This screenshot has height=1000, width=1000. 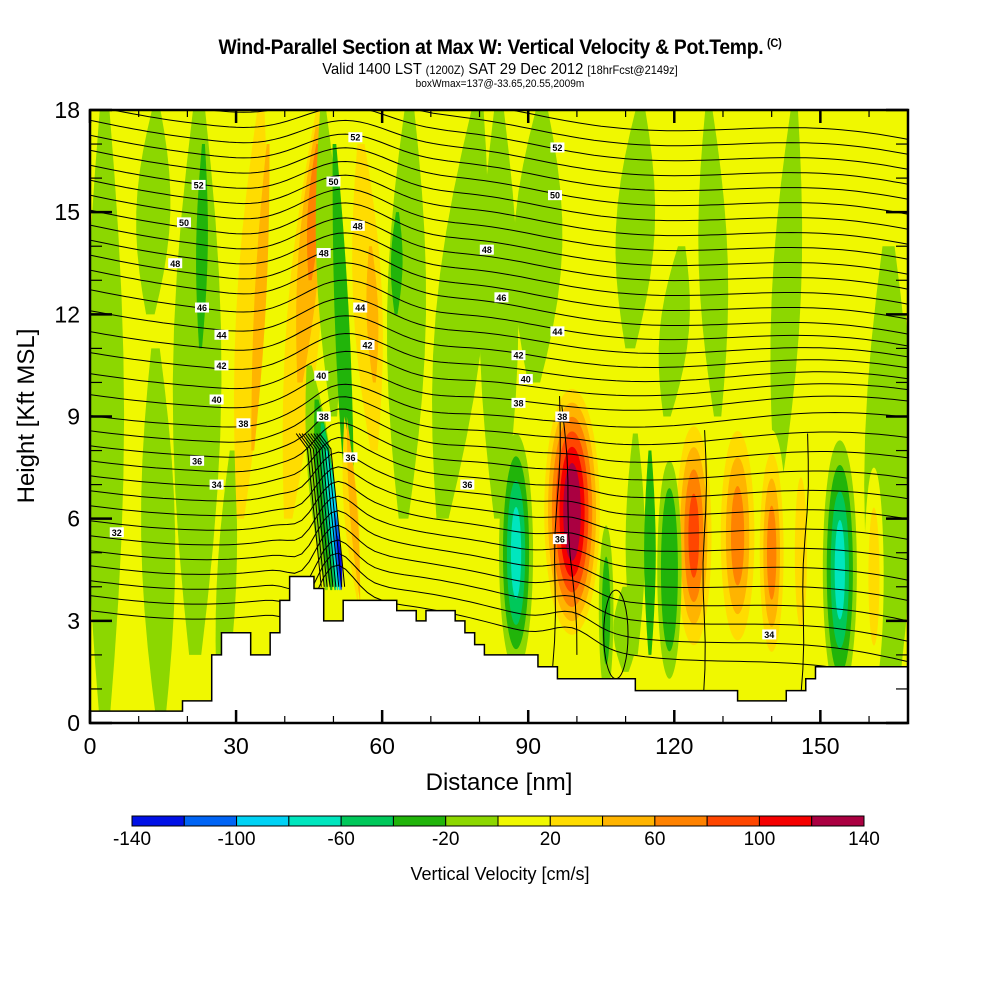 What do you see at coordinates (236, 746) in the screenshot?
I see `x-tick-label: 30` at bounding box center [236, 746].